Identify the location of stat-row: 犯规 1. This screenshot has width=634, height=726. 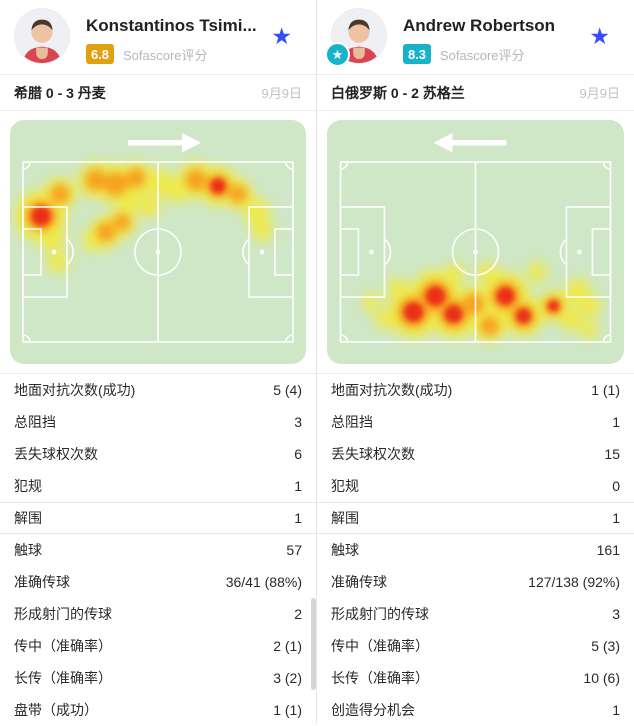
(158, 486).